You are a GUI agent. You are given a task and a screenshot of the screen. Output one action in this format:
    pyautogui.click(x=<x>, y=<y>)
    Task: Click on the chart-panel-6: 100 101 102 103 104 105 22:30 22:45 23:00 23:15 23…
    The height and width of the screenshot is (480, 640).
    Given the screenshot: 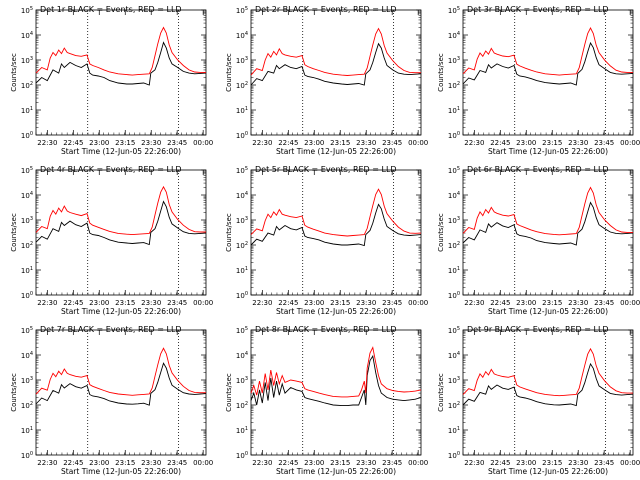 What is the action you would take?
    pyautogui.click(x=538, y=240)
    